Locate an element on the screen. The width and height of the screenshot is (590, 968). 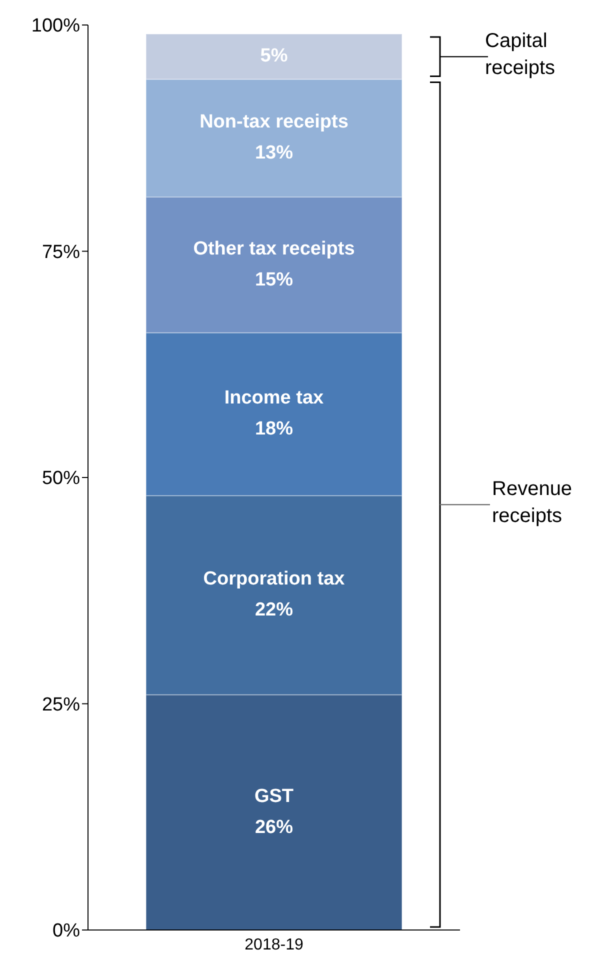
y-tick-label: 50% is located at coordinates (61, 479).